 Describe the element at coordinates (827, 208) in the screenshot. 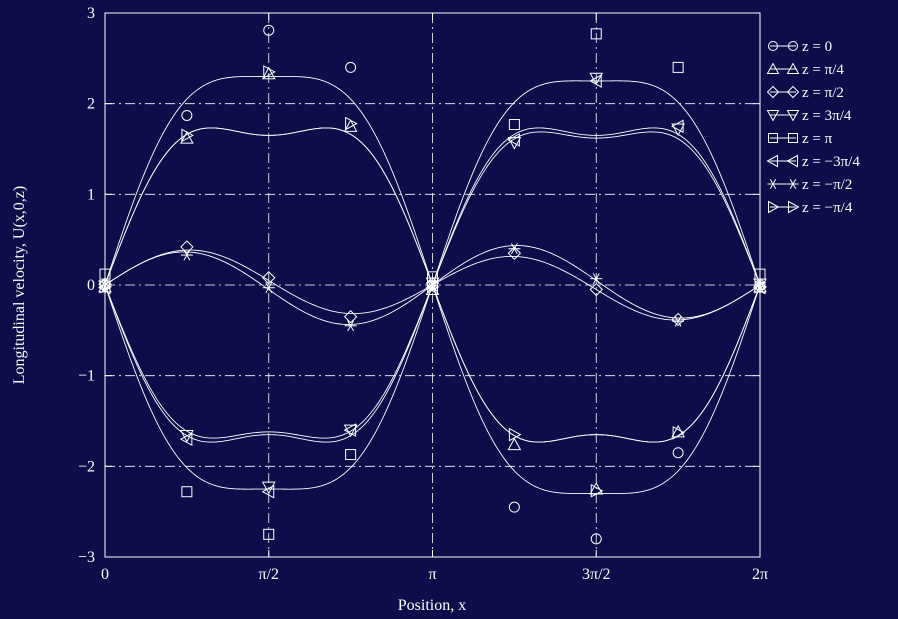

I see `legend-label: z = −π/4` at that location.